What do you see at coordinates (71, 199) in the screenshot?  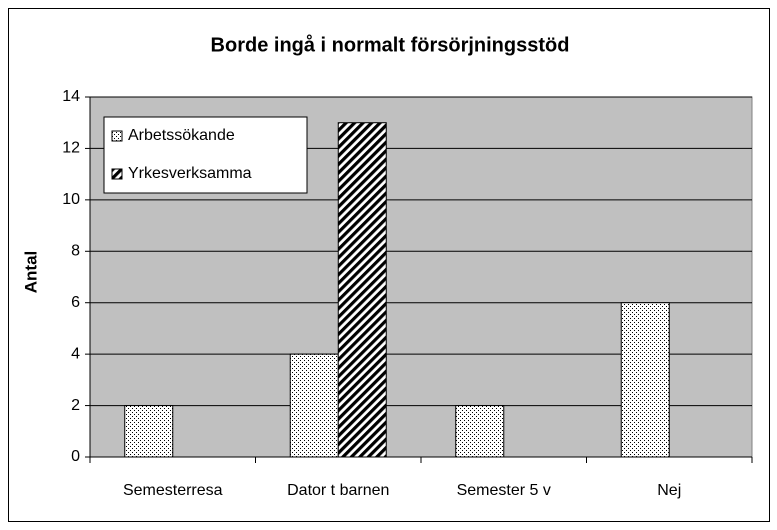 I see `y-tick-label: 10` at bounding box center [71, 199].